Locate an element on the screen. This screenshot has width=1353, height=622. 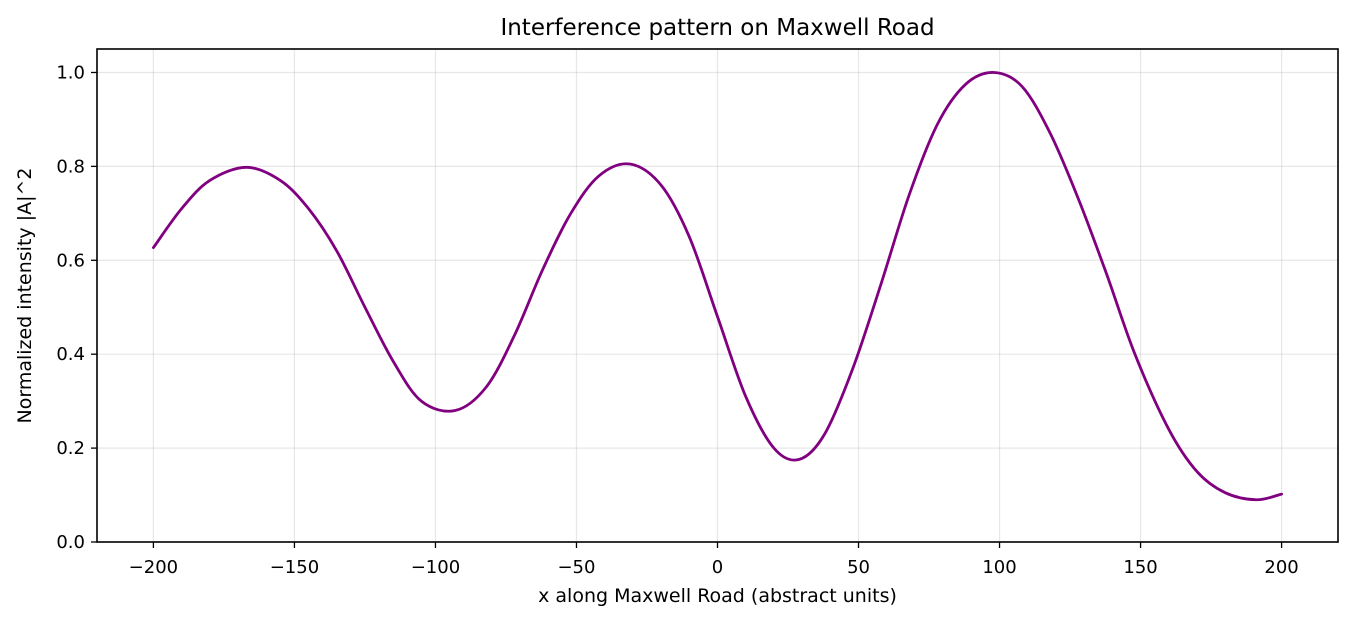
x-tick-label: 150 is located at coordinates (1140, 567).